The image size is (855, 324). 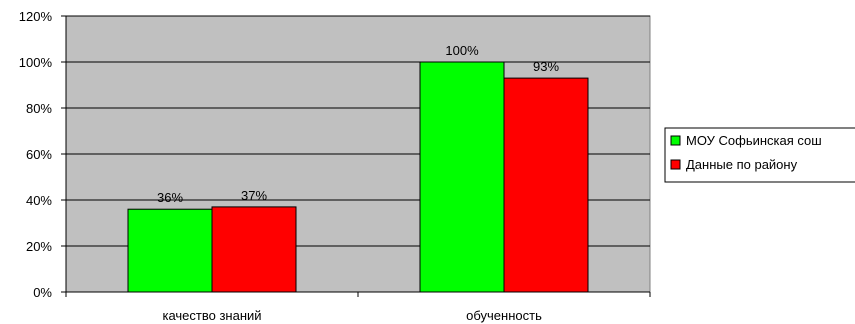 What do you see at coordinates (36, 16) in the screenshot?
I see `y-tick-label: 120%` at bounding box center [36, 16].